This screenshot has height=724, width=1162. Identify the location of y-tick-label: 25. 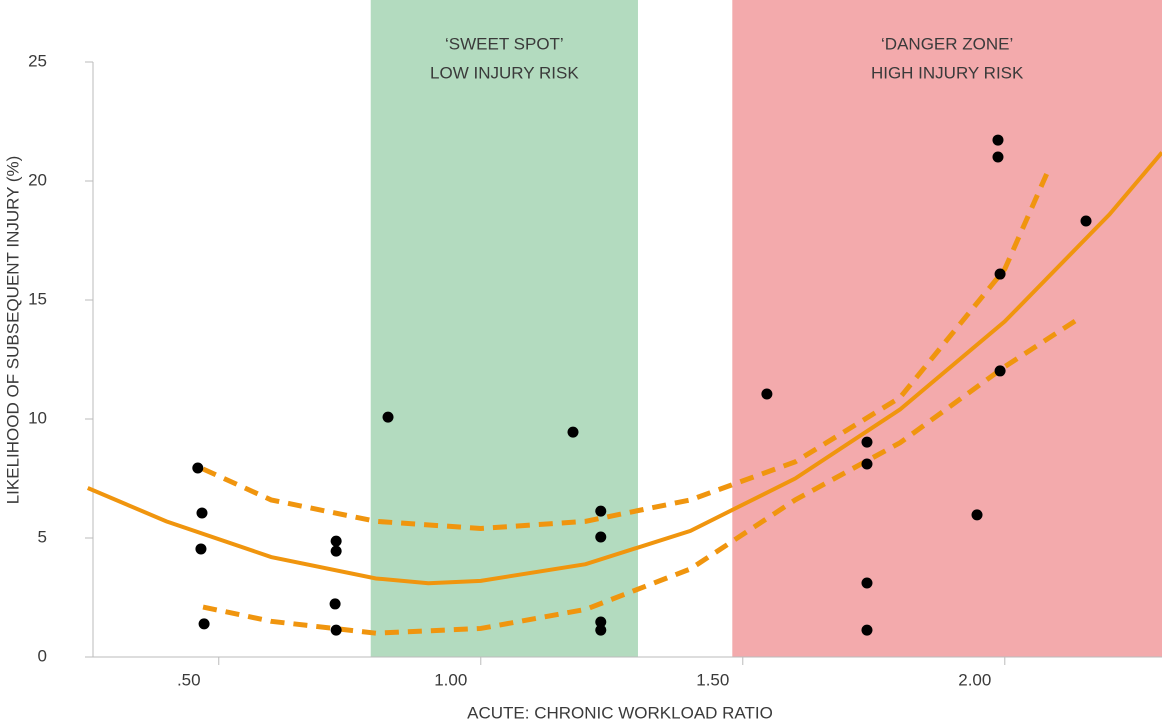
(37, 60).